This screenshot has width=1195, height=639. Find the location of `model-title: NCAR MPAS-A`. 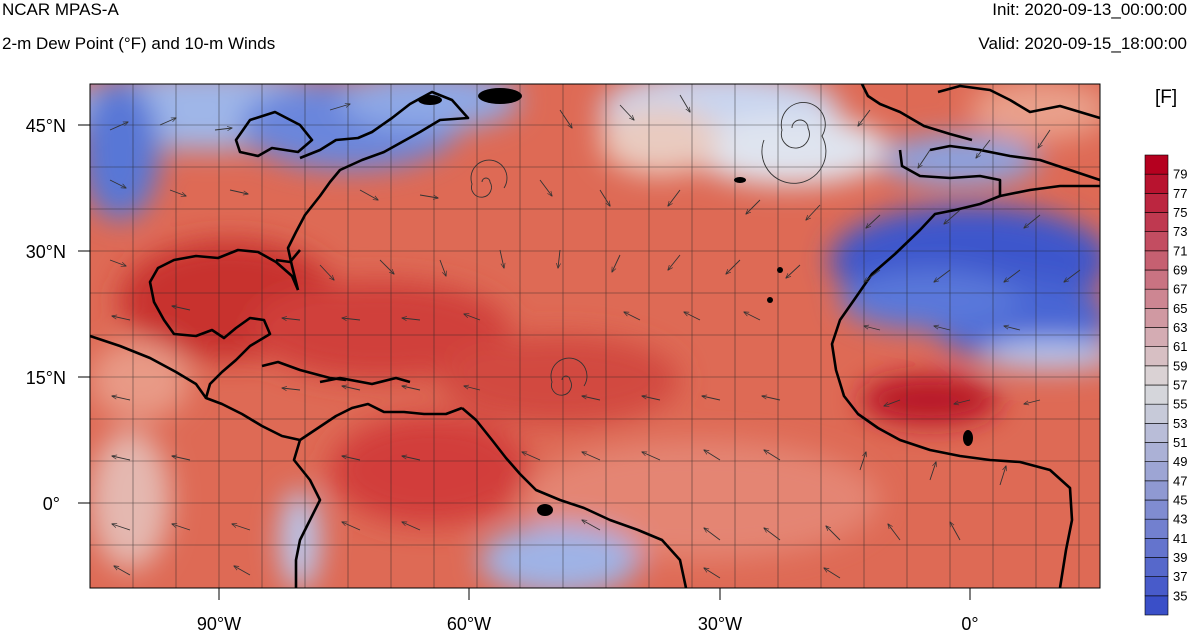

model-title: NCAR MPAS-A is located at coordinates (60, 9).